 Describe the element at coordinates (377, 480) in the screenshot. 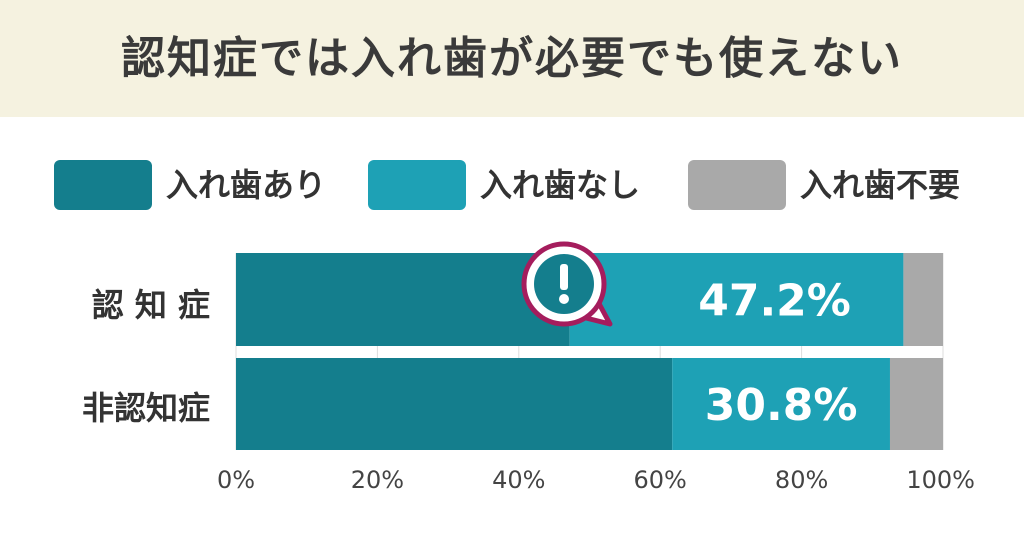

I see `x-tick-label: 20%` at that location.